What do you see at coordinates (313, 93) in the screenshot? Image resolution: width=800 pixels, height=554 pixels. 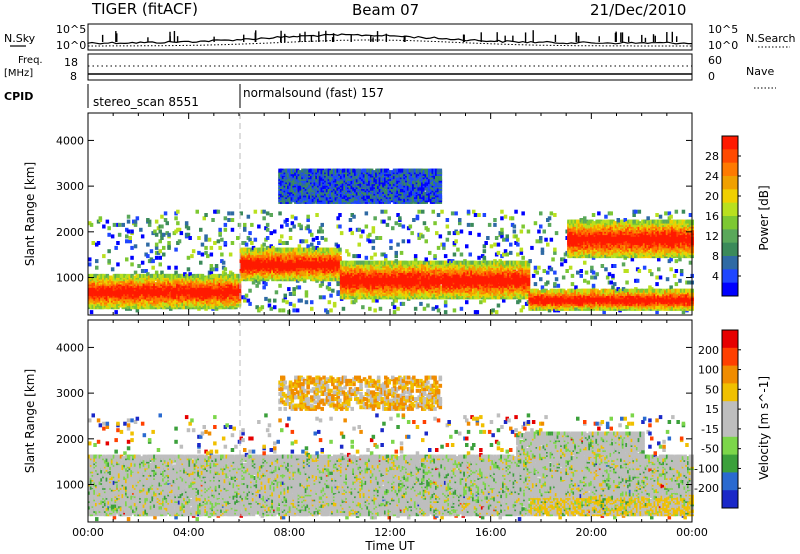 I see `cpid-mode-2: normalsound (fast) 157` at bounding box center [313, 93].